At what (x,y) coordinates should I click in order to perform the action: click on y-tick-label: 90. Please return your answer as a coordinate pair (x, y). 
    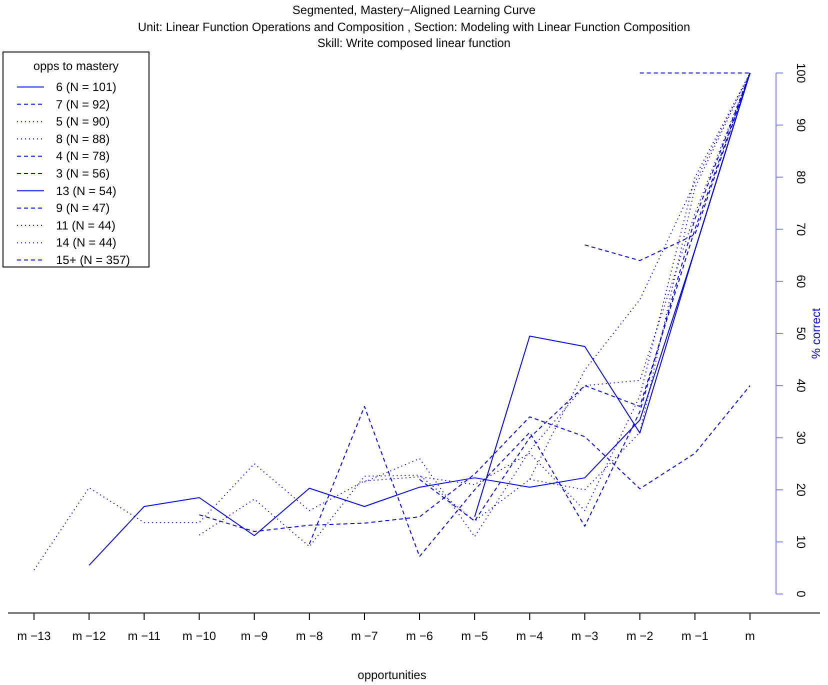
    Looking at the image, I should click on (801, 125).